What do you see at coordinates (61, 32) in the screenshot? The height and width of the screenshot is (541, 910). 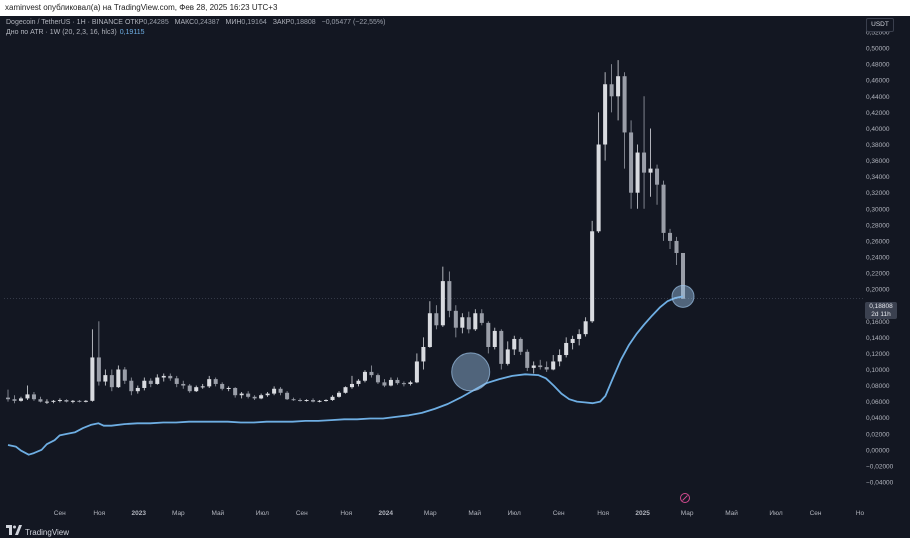 I see `indicator-name: Дно по ATR · 1W (20, 2,3, 16, hlc3)` at bounding box center [61, 32].